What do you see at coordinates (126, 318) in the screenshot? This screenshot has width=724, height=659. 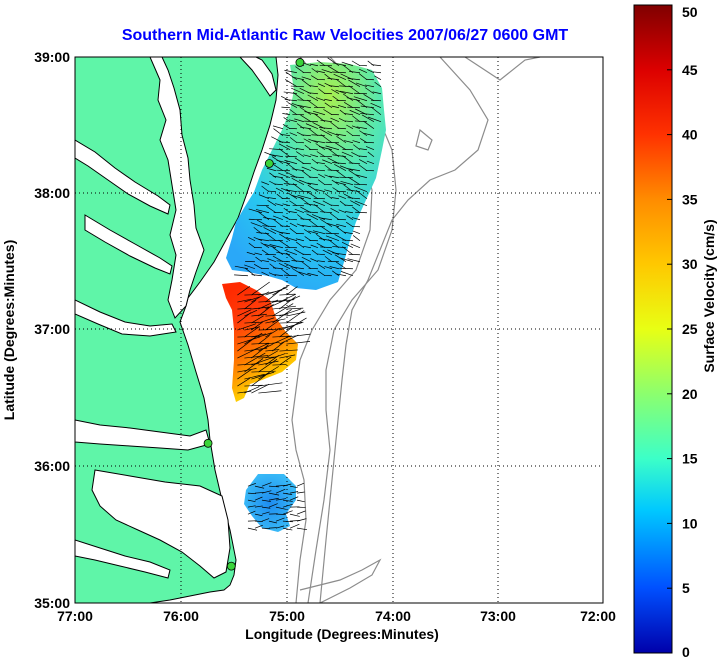 I see `james-river` at bounding box center [126, 318].